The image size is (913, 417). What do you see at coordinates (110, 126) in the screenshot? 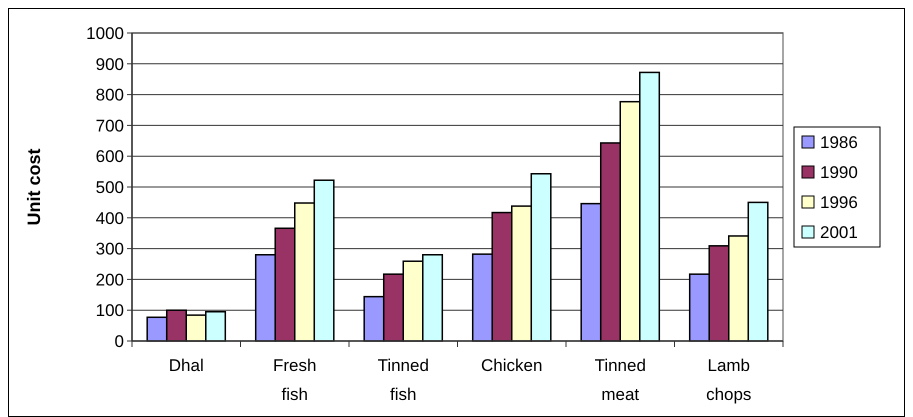
I see `y-tick-label: 700` at bounding box center [110, 126].